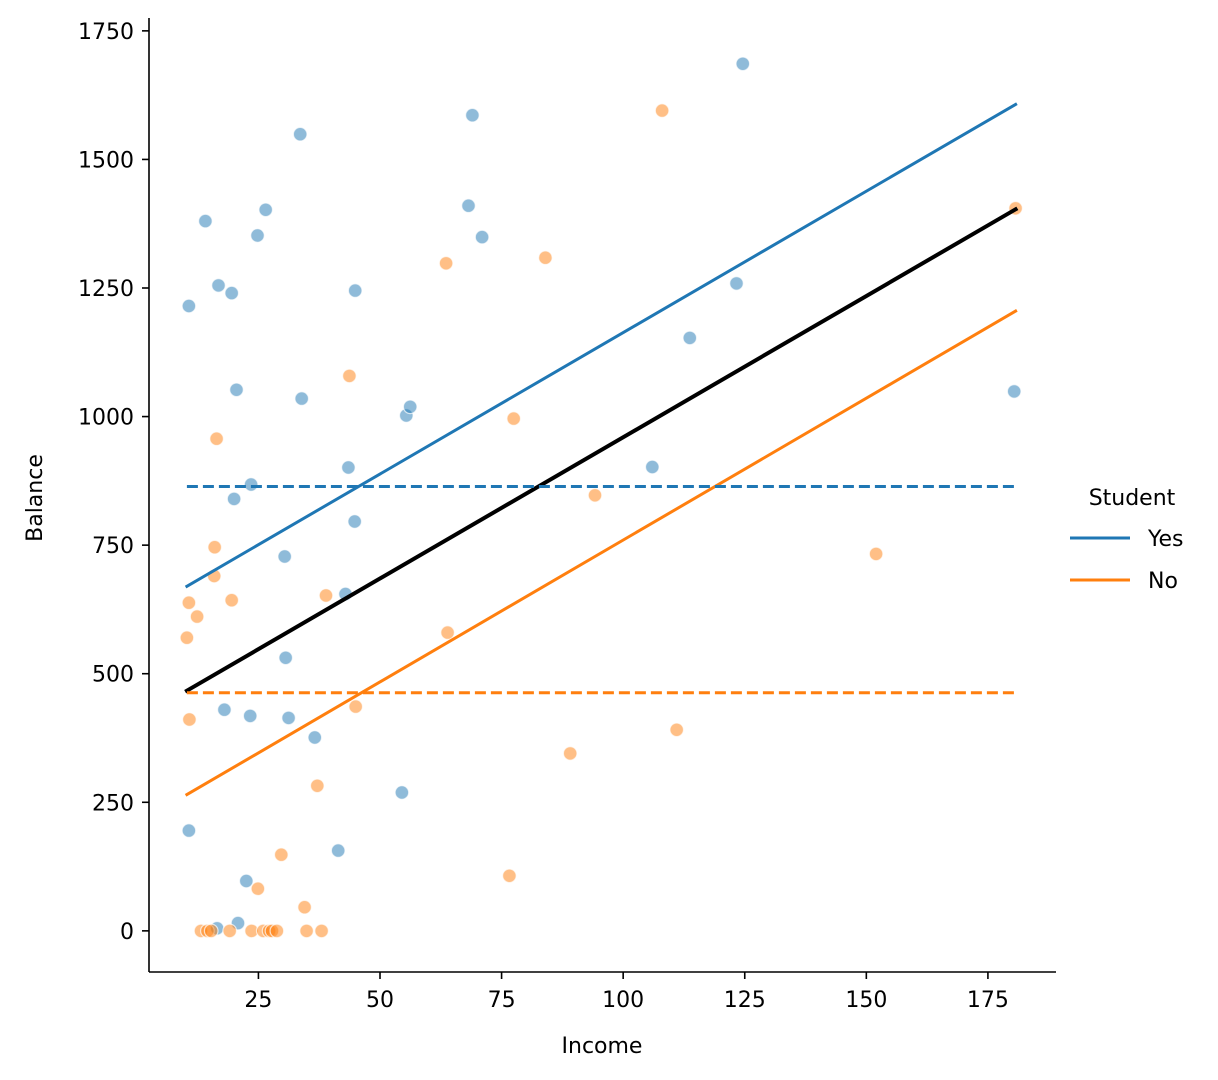 Image resolution: width=1218 pixels, height=1080 pixels. What do you see at coordinates (106, 418) in the screenshot?
I see `y-tick-label: 1000` at bounding box center [106, 418].